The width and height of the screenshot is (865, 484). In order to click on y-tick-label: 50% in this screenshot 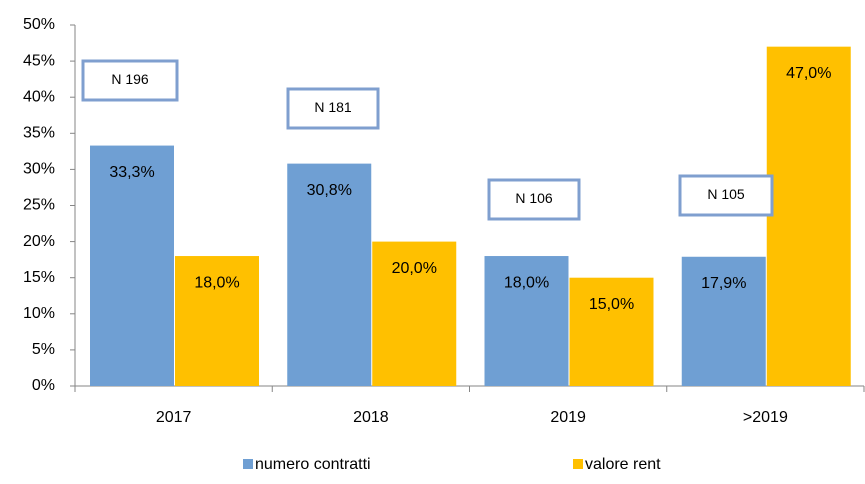, I will do `click(39, 24)`.